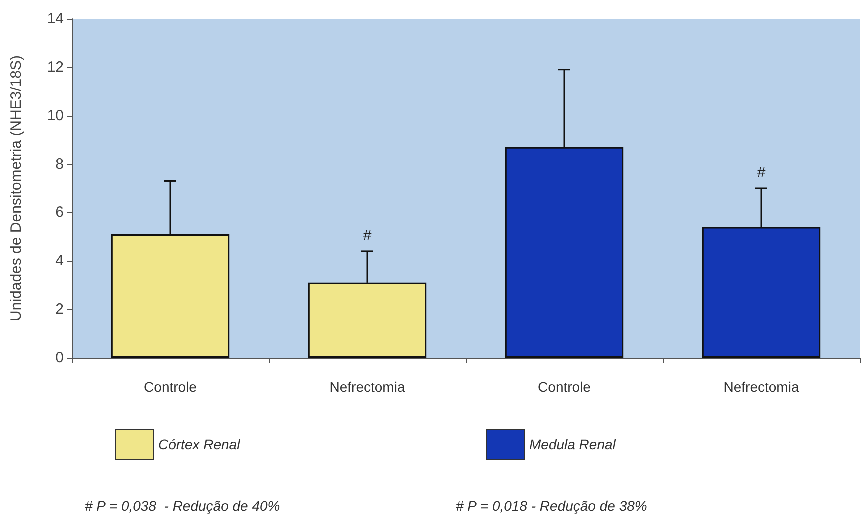 The image size is (862, 527). Describe the element at coordinates (55, 67) in the screenshot. I see `y-tick-label: 12` at that location.